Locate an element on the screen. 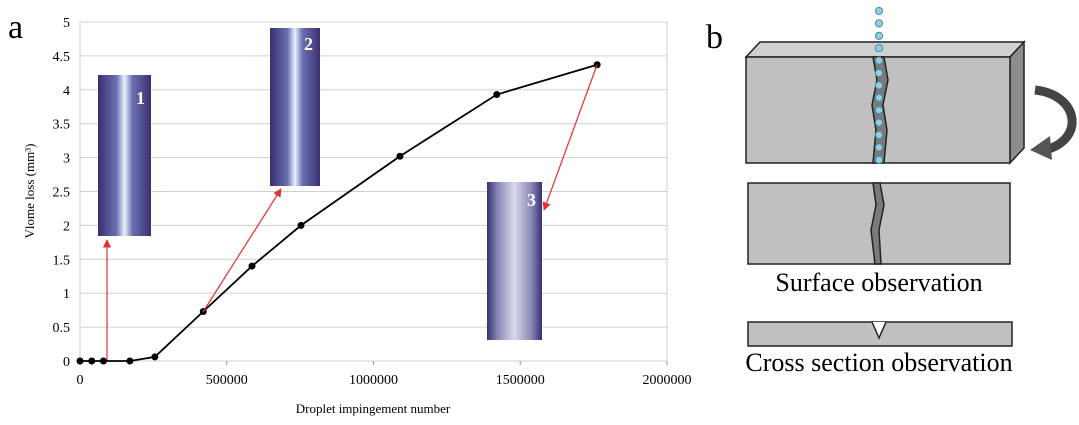 This screenshot has height=425, width=1079. inset-label: 3 is located at coordinates (531, 200).